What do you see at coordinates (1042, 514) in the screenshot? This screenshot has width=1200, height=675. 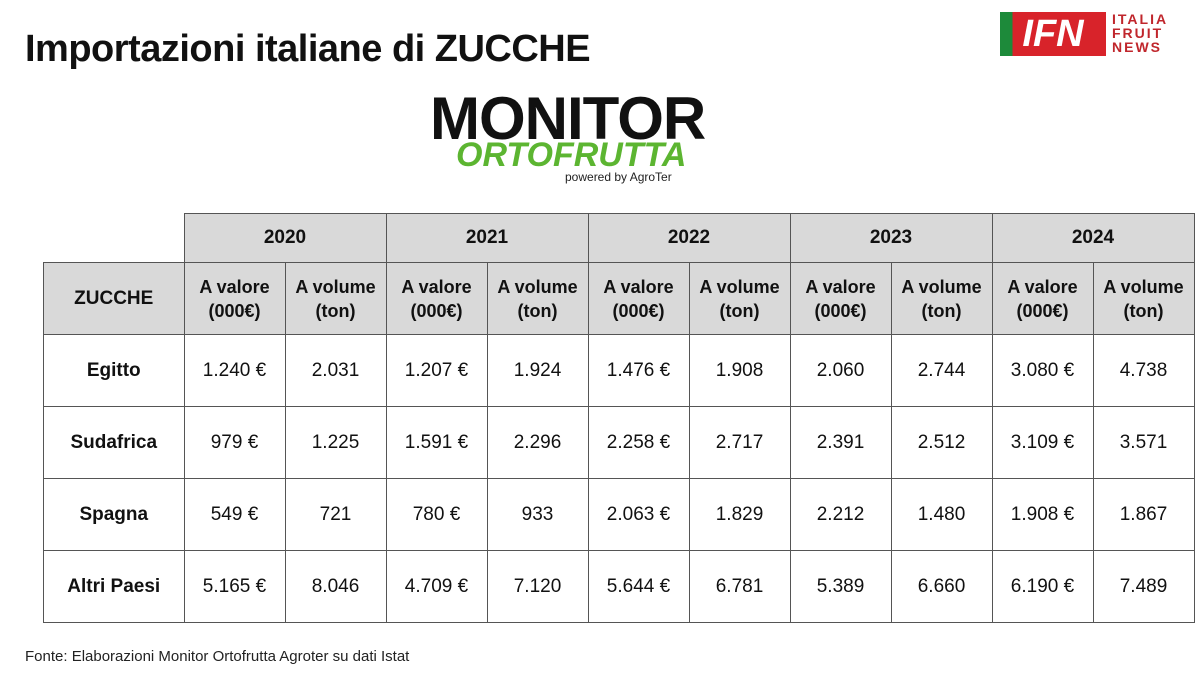 I see `data-cell: 1.908 €` at bounding box center [1042, 514].